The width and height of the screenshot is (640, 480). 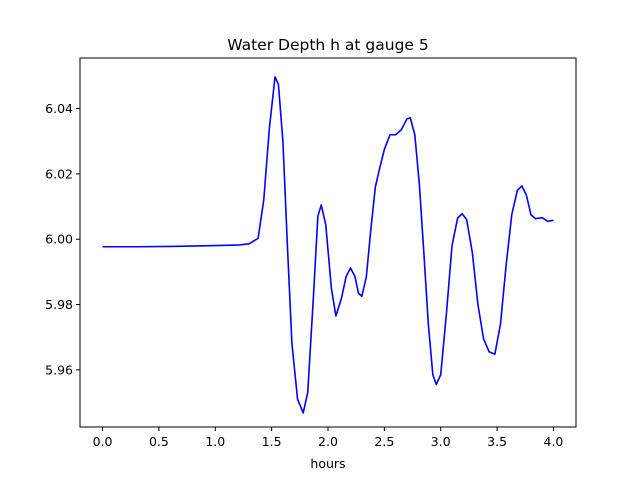 I want to click on y-tick-label: 6.04, so click(x=59, y=108).